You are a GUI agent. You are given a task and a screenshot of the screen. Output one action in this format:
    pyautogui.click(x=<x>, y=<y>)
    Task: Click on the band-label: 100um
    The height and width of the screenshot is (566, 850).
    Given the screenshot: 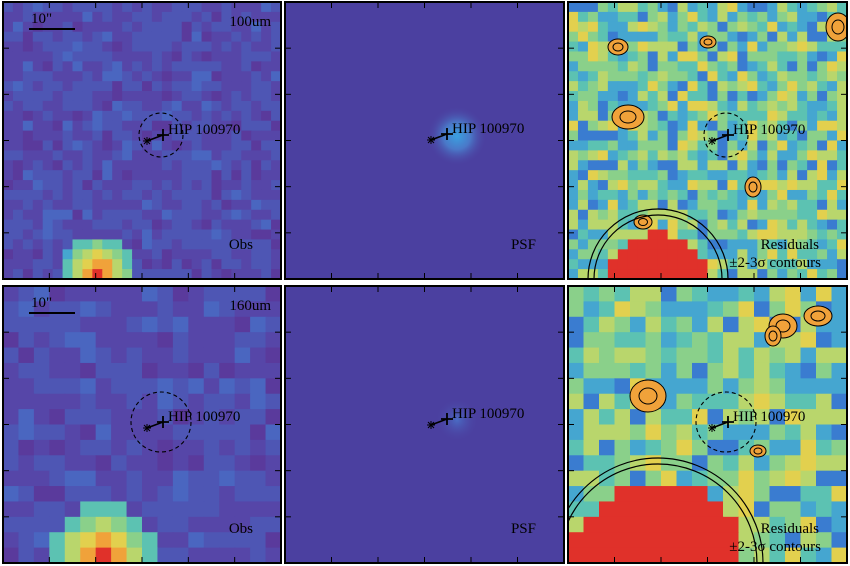 What is the action you would take?
    pyautogui.click(x=250, y=22)
    